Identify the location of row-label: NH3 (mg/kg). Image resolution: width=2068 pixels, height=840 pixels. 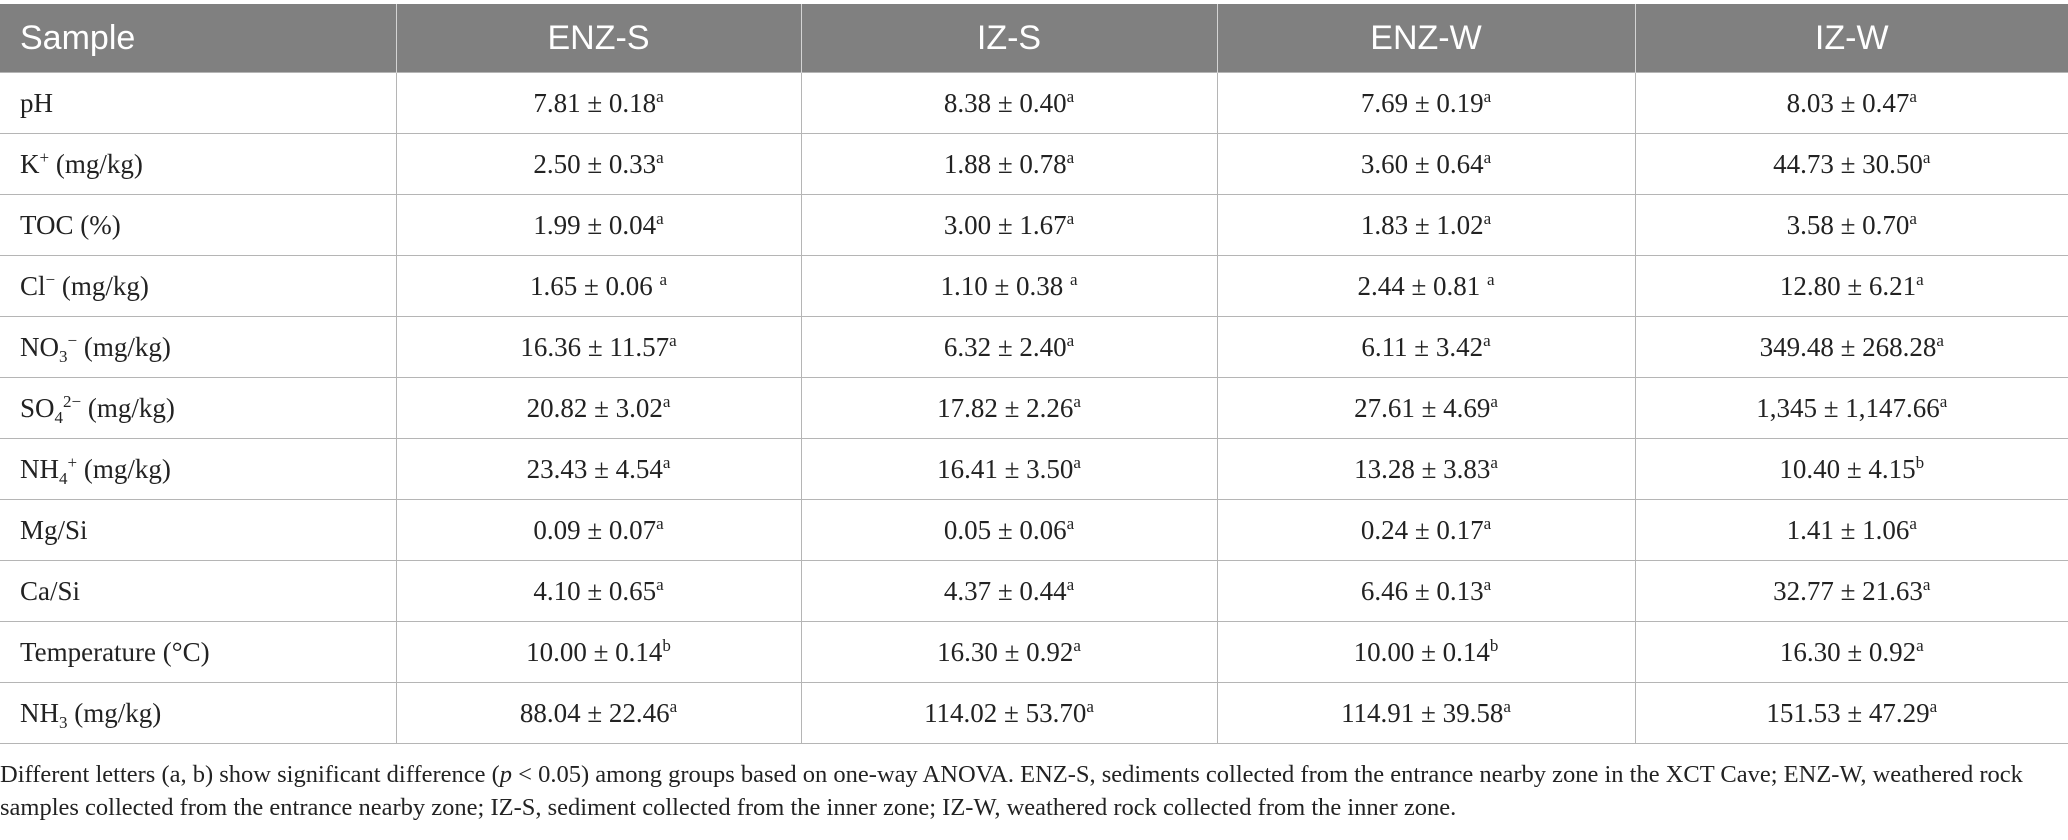
(198, 713).